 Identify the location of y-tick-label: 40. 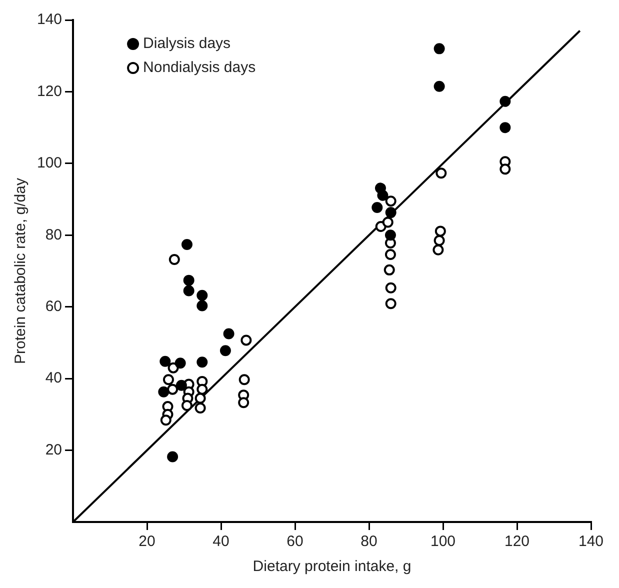
(53, 378).